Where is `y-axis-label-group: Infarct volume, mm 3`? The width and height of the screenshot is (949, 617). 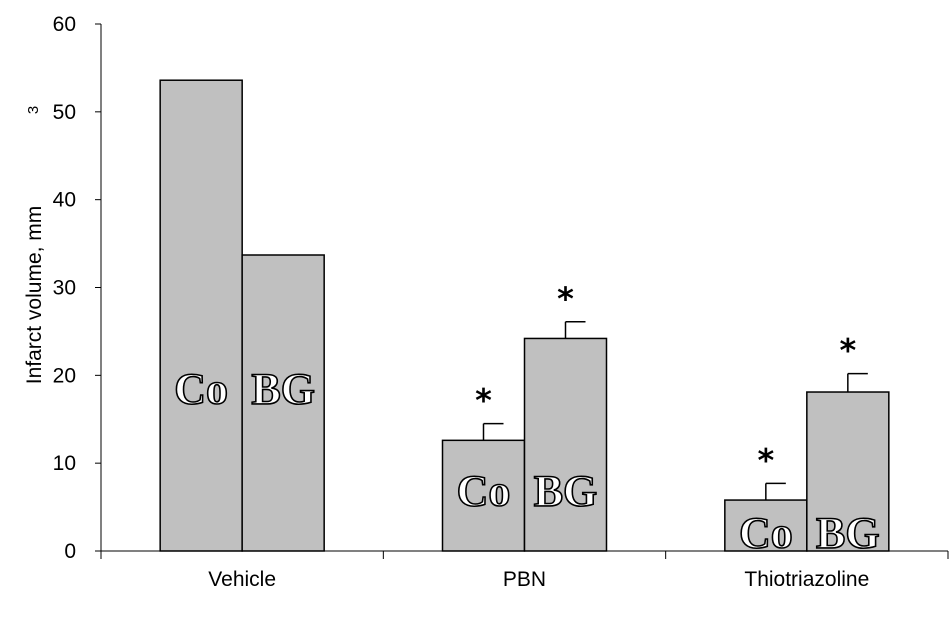
y-axis-label-group: Infarct volume, mm 3 is located at coordinates (34, 245).